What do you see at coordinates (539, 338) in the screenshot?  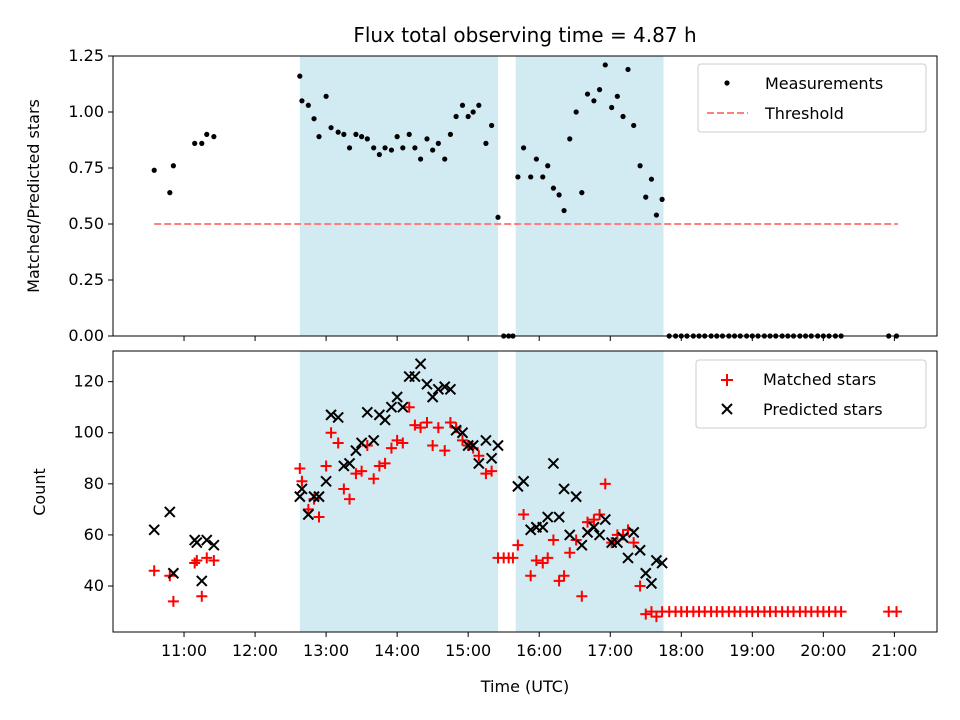 I see `top-x-ticks` at bounding box center [539, 338].